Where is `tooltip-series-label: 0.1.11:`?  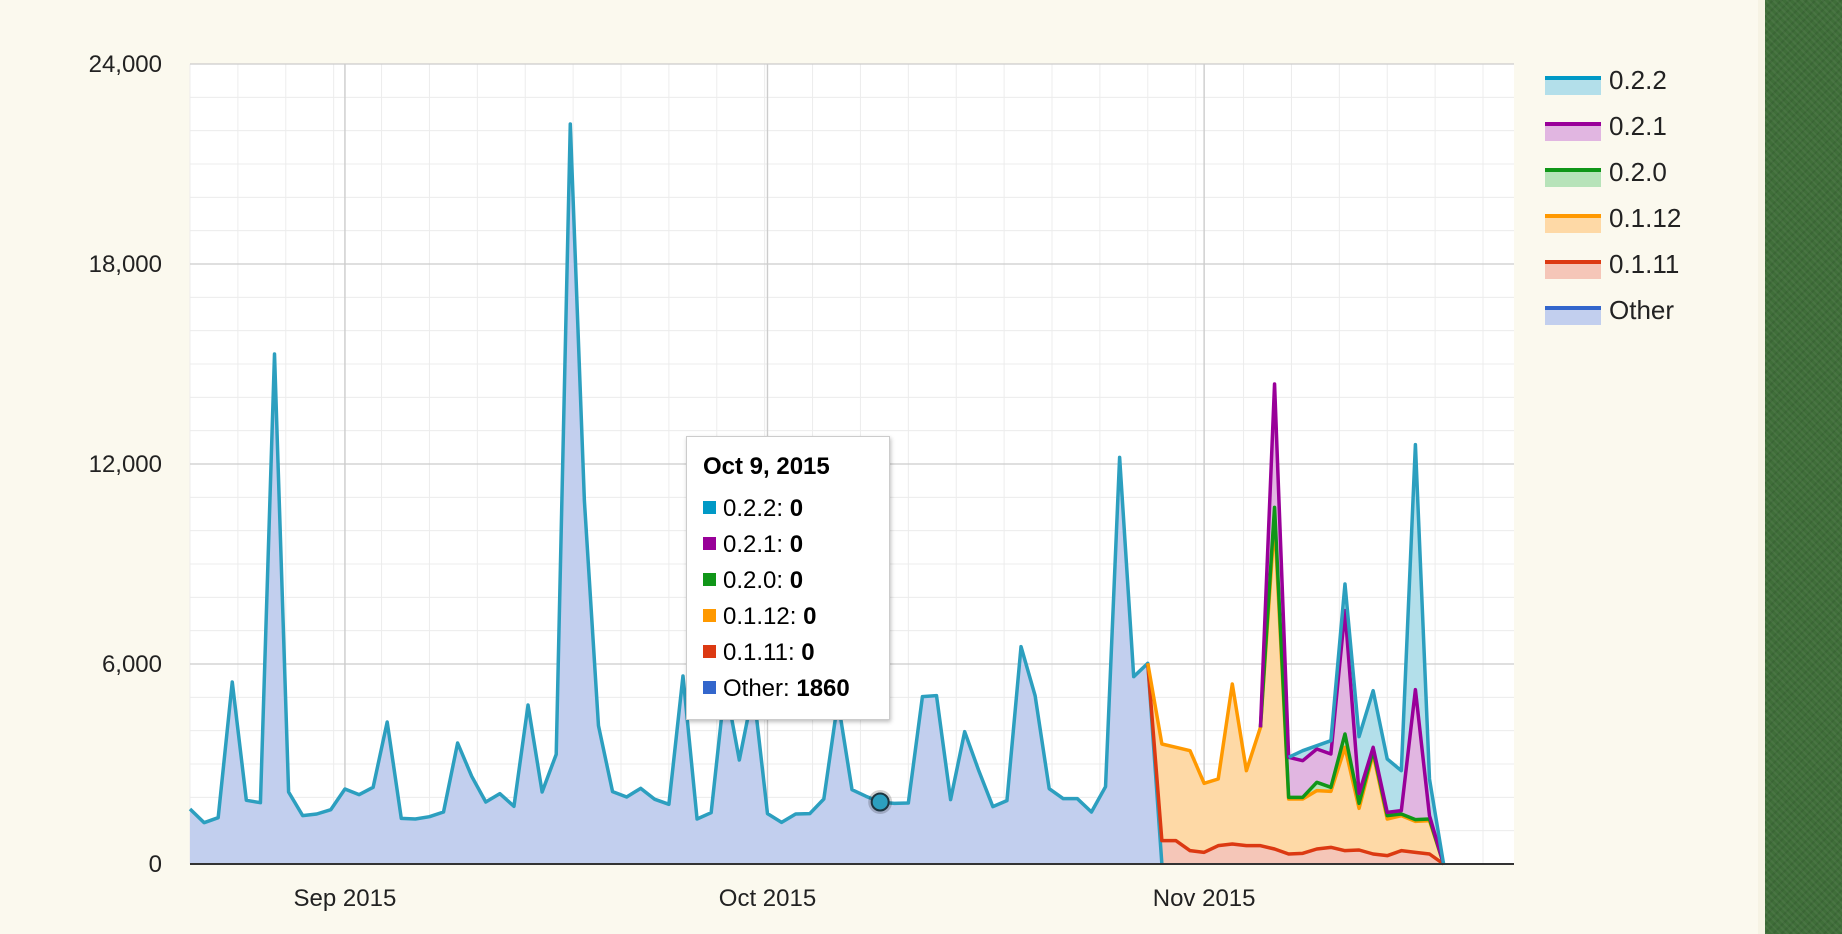
tooltip-series-label: 0.1.11: is located at coordinates (762, 652).